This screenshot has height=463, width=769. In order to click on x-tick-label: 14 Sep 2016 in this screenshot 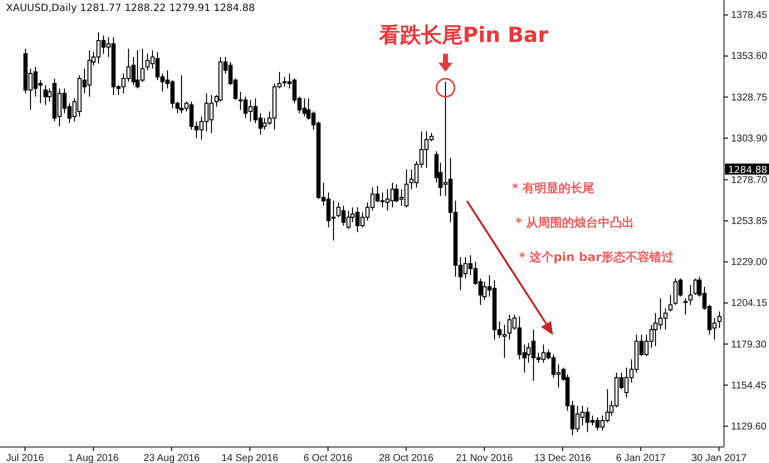, I will do `click(250, 458)`.